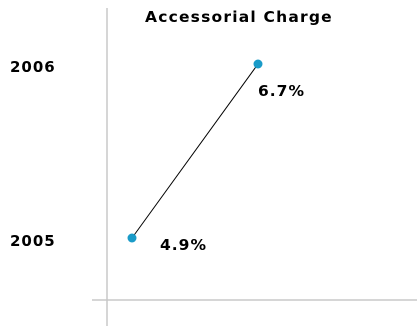 The height and width of the screenshot is (326, 417). I want to click on data-label-2005: 4.9%, so click(183, 245).